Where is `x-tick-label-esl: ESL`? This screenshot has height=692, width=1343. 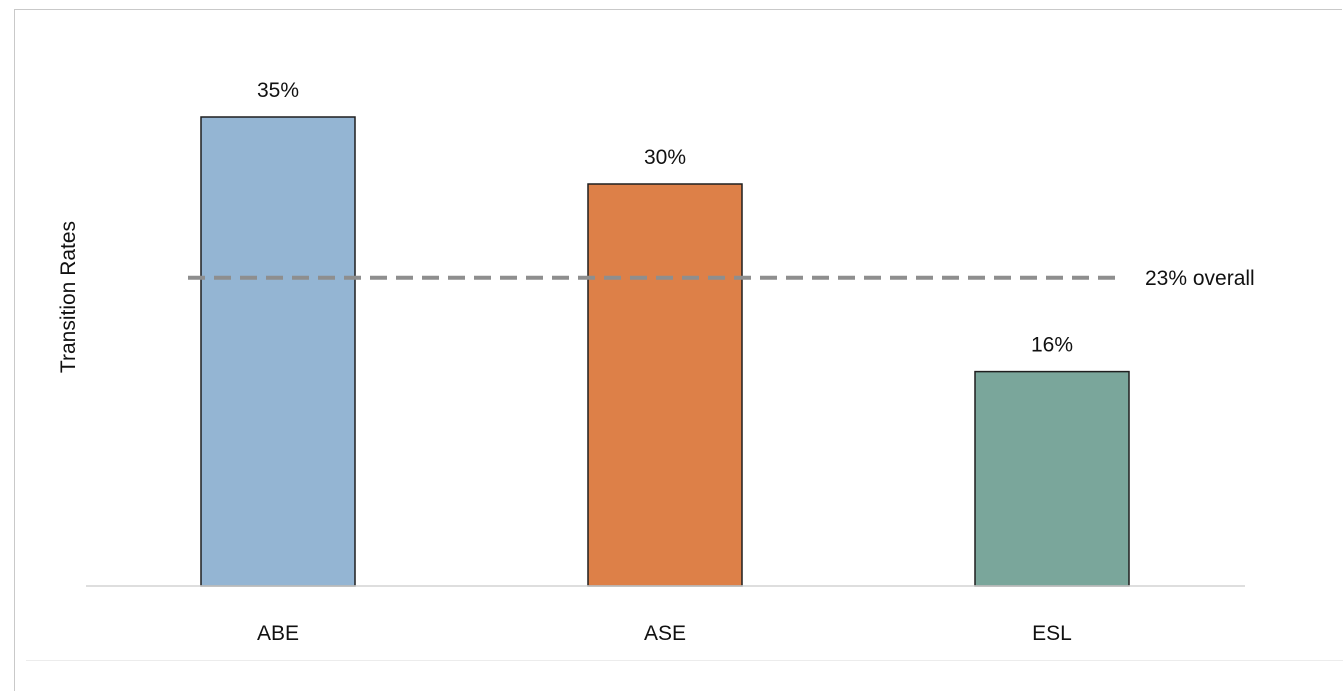
x-tick-label-esl: ESL is located at coordinates (1052, 633).